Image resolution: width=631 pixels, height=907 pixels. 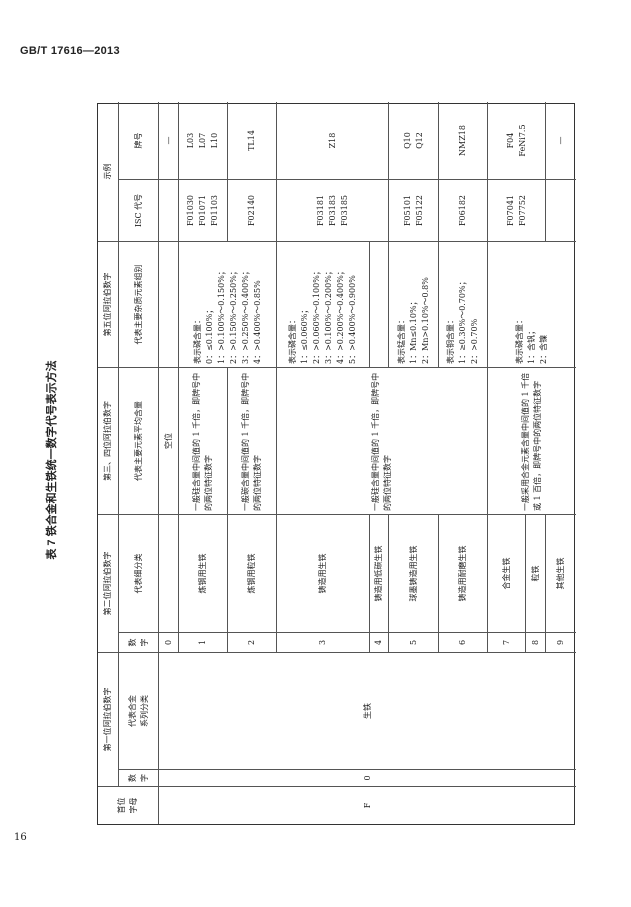 I want to click on impurity-r5: 表示锰含量： 1：Mn≤0.10%； 2：Mn>0.10%～0.8%, so click(x=414, y=304).